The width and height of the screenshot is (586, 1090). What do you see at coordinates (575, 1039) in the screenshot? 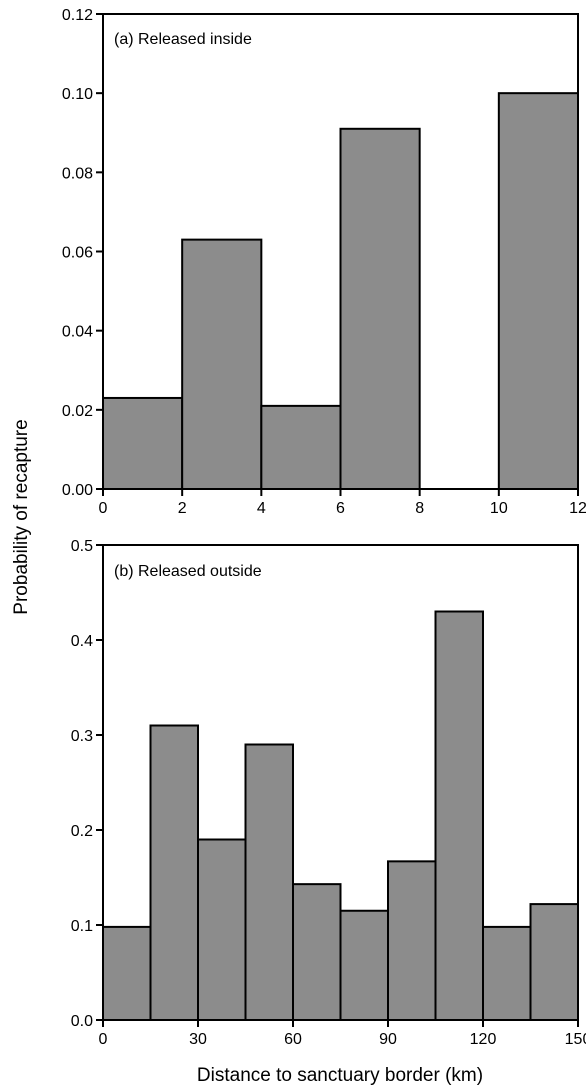
I see `x-tick-label: 150` at bounding box center [575, 1039].